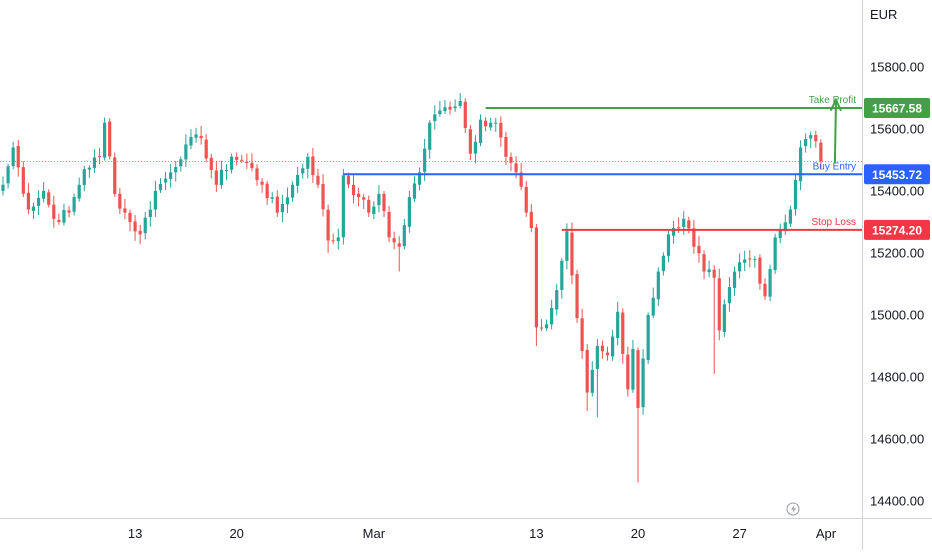 Image resolution: width=932 pixels, height=555 pixels. I want to click on x-tick-label: 27, so click(739, 533).